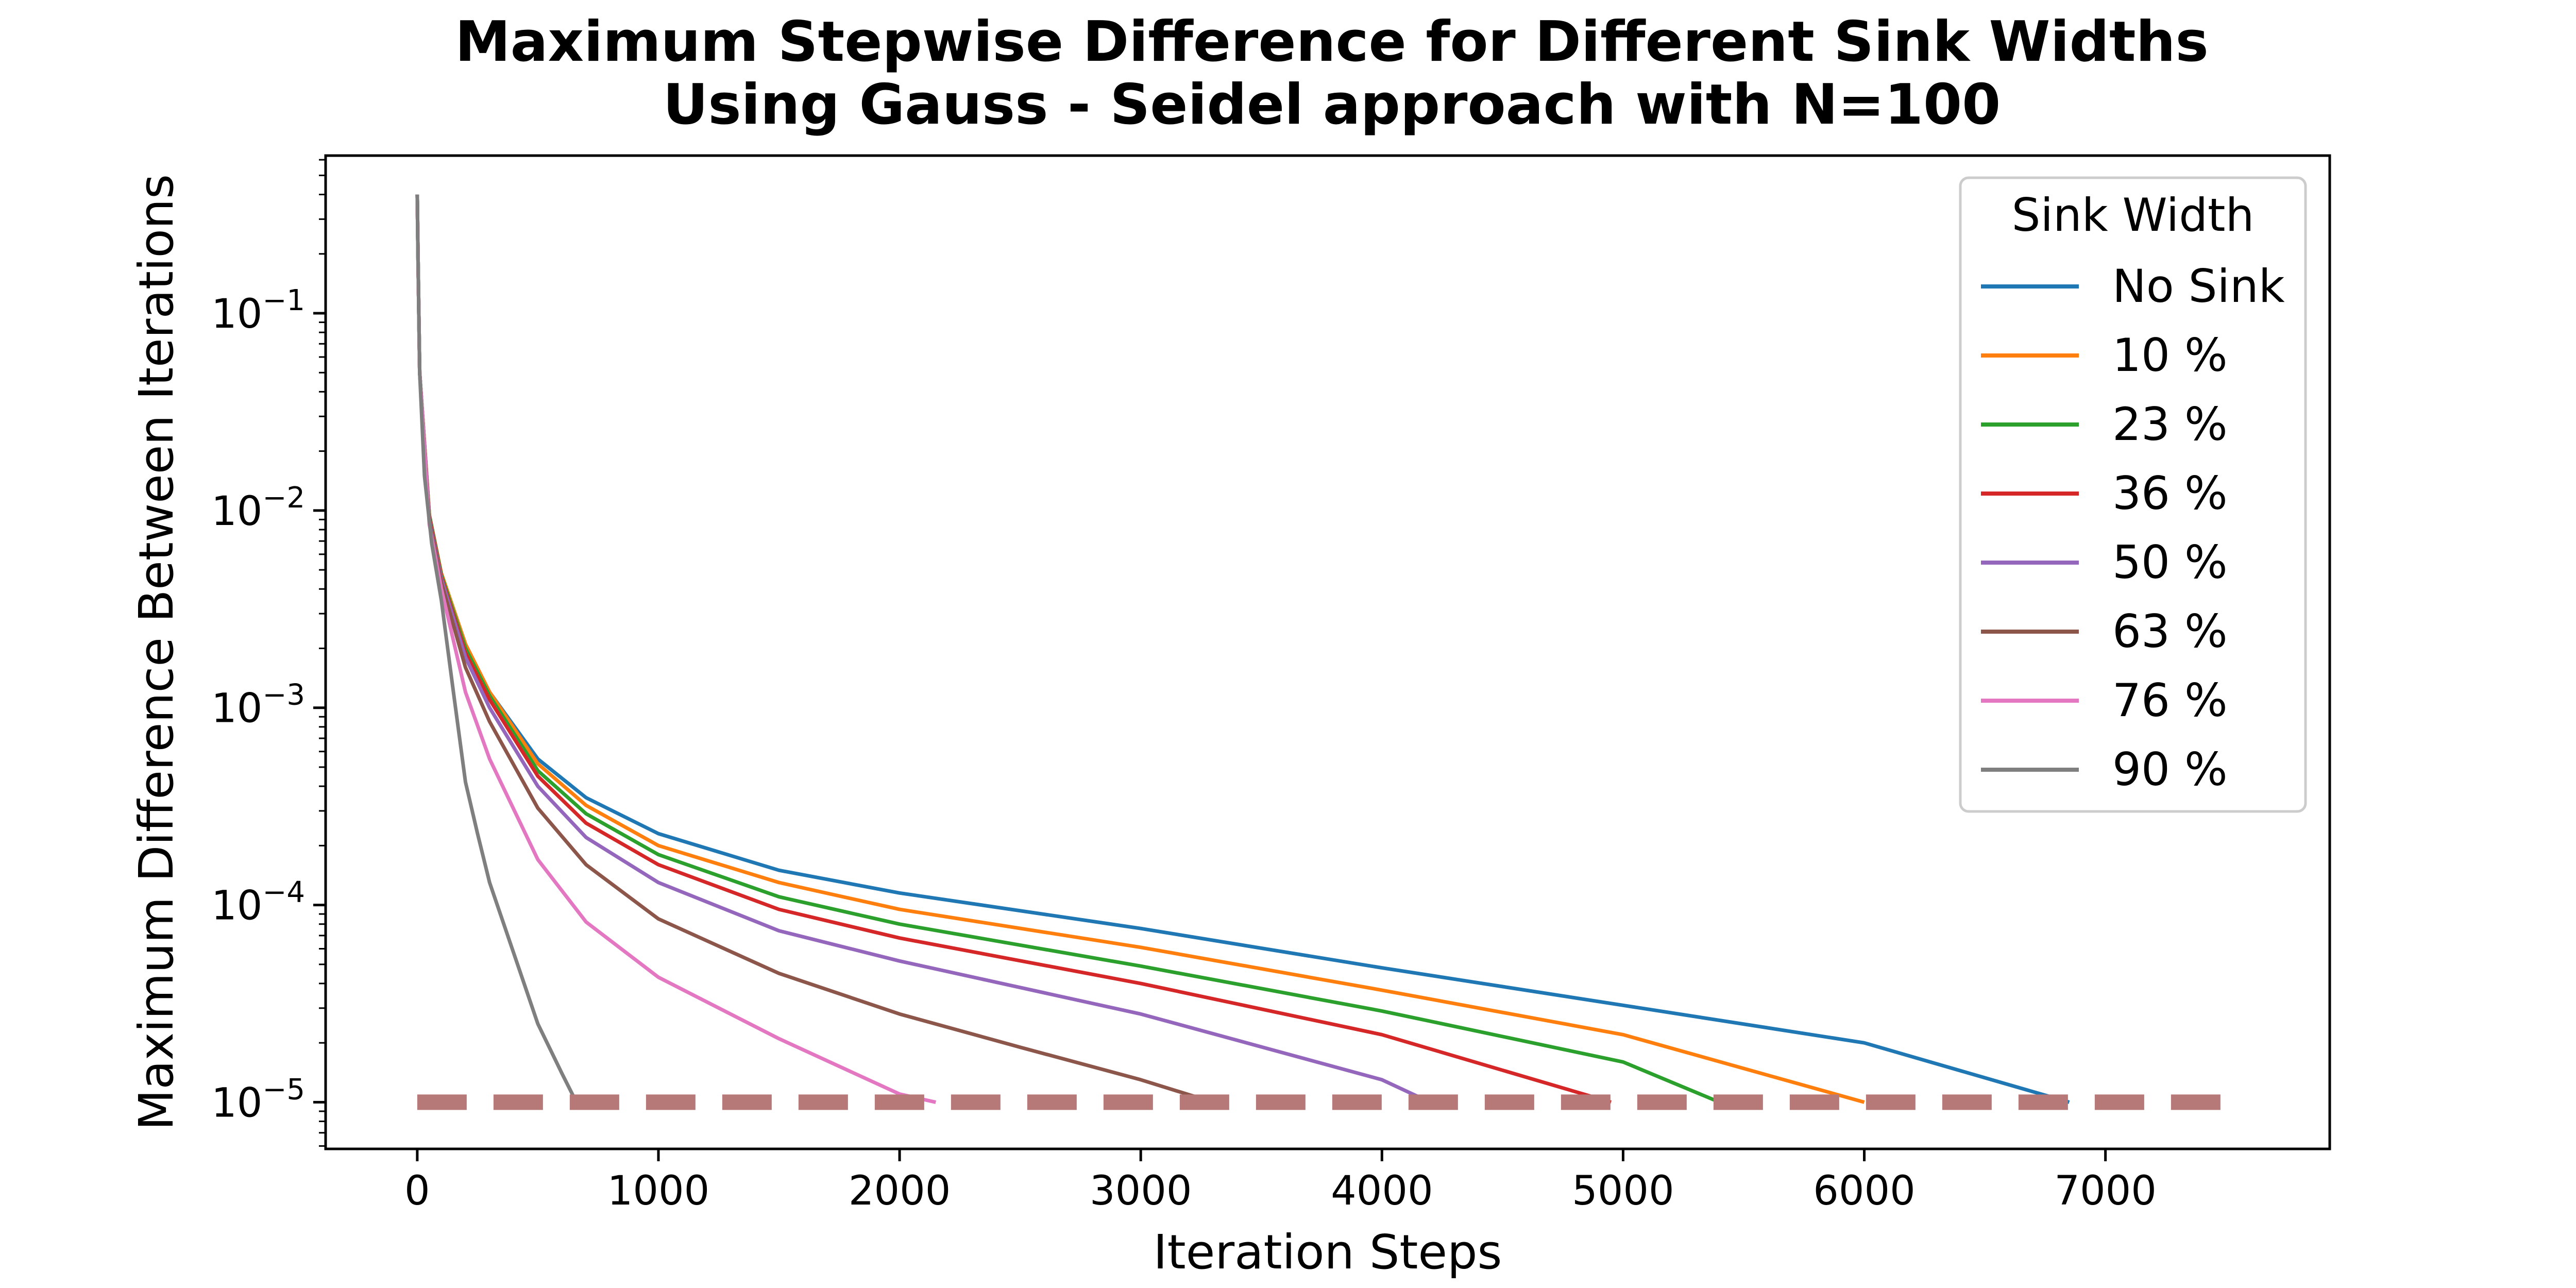 This screenshot has height=1288, width=2576. What do you see at coordinates (1280, 1181) in the screenshot?
I see `x-axis-ticks: 0 1000 2000 3000 4000 5000 6000 7000` at bounding box center [1280, 1181].